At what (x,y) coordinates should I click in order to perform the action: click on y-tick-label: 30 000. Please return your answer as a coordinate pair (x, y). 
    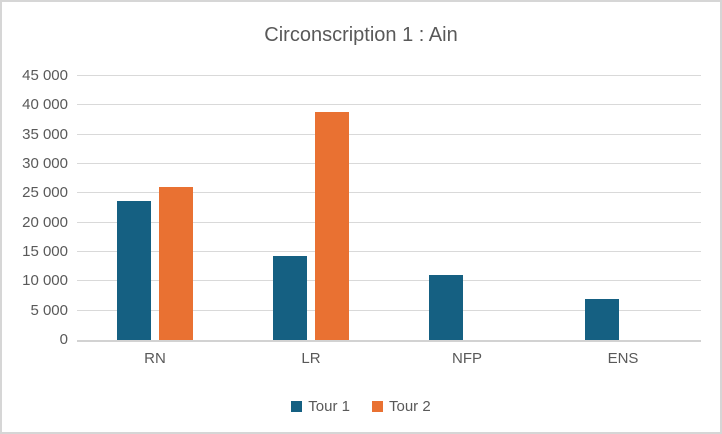
    Looking at the image, I should click on (45, 163).